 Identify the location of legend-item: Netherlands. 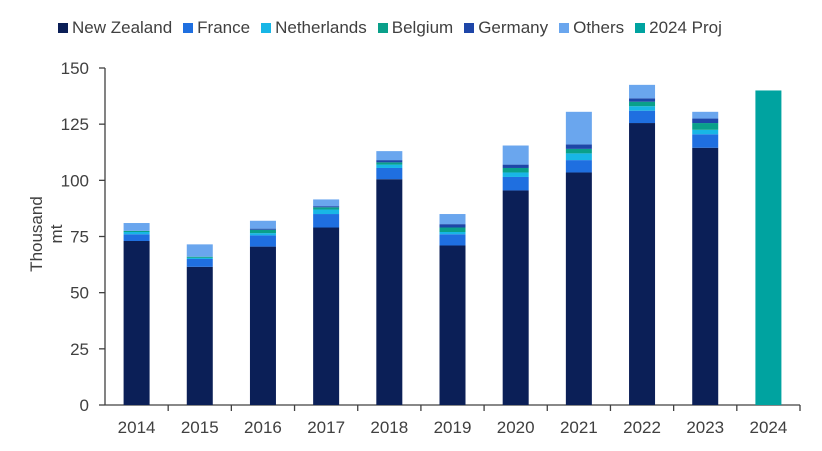
(314, 28).